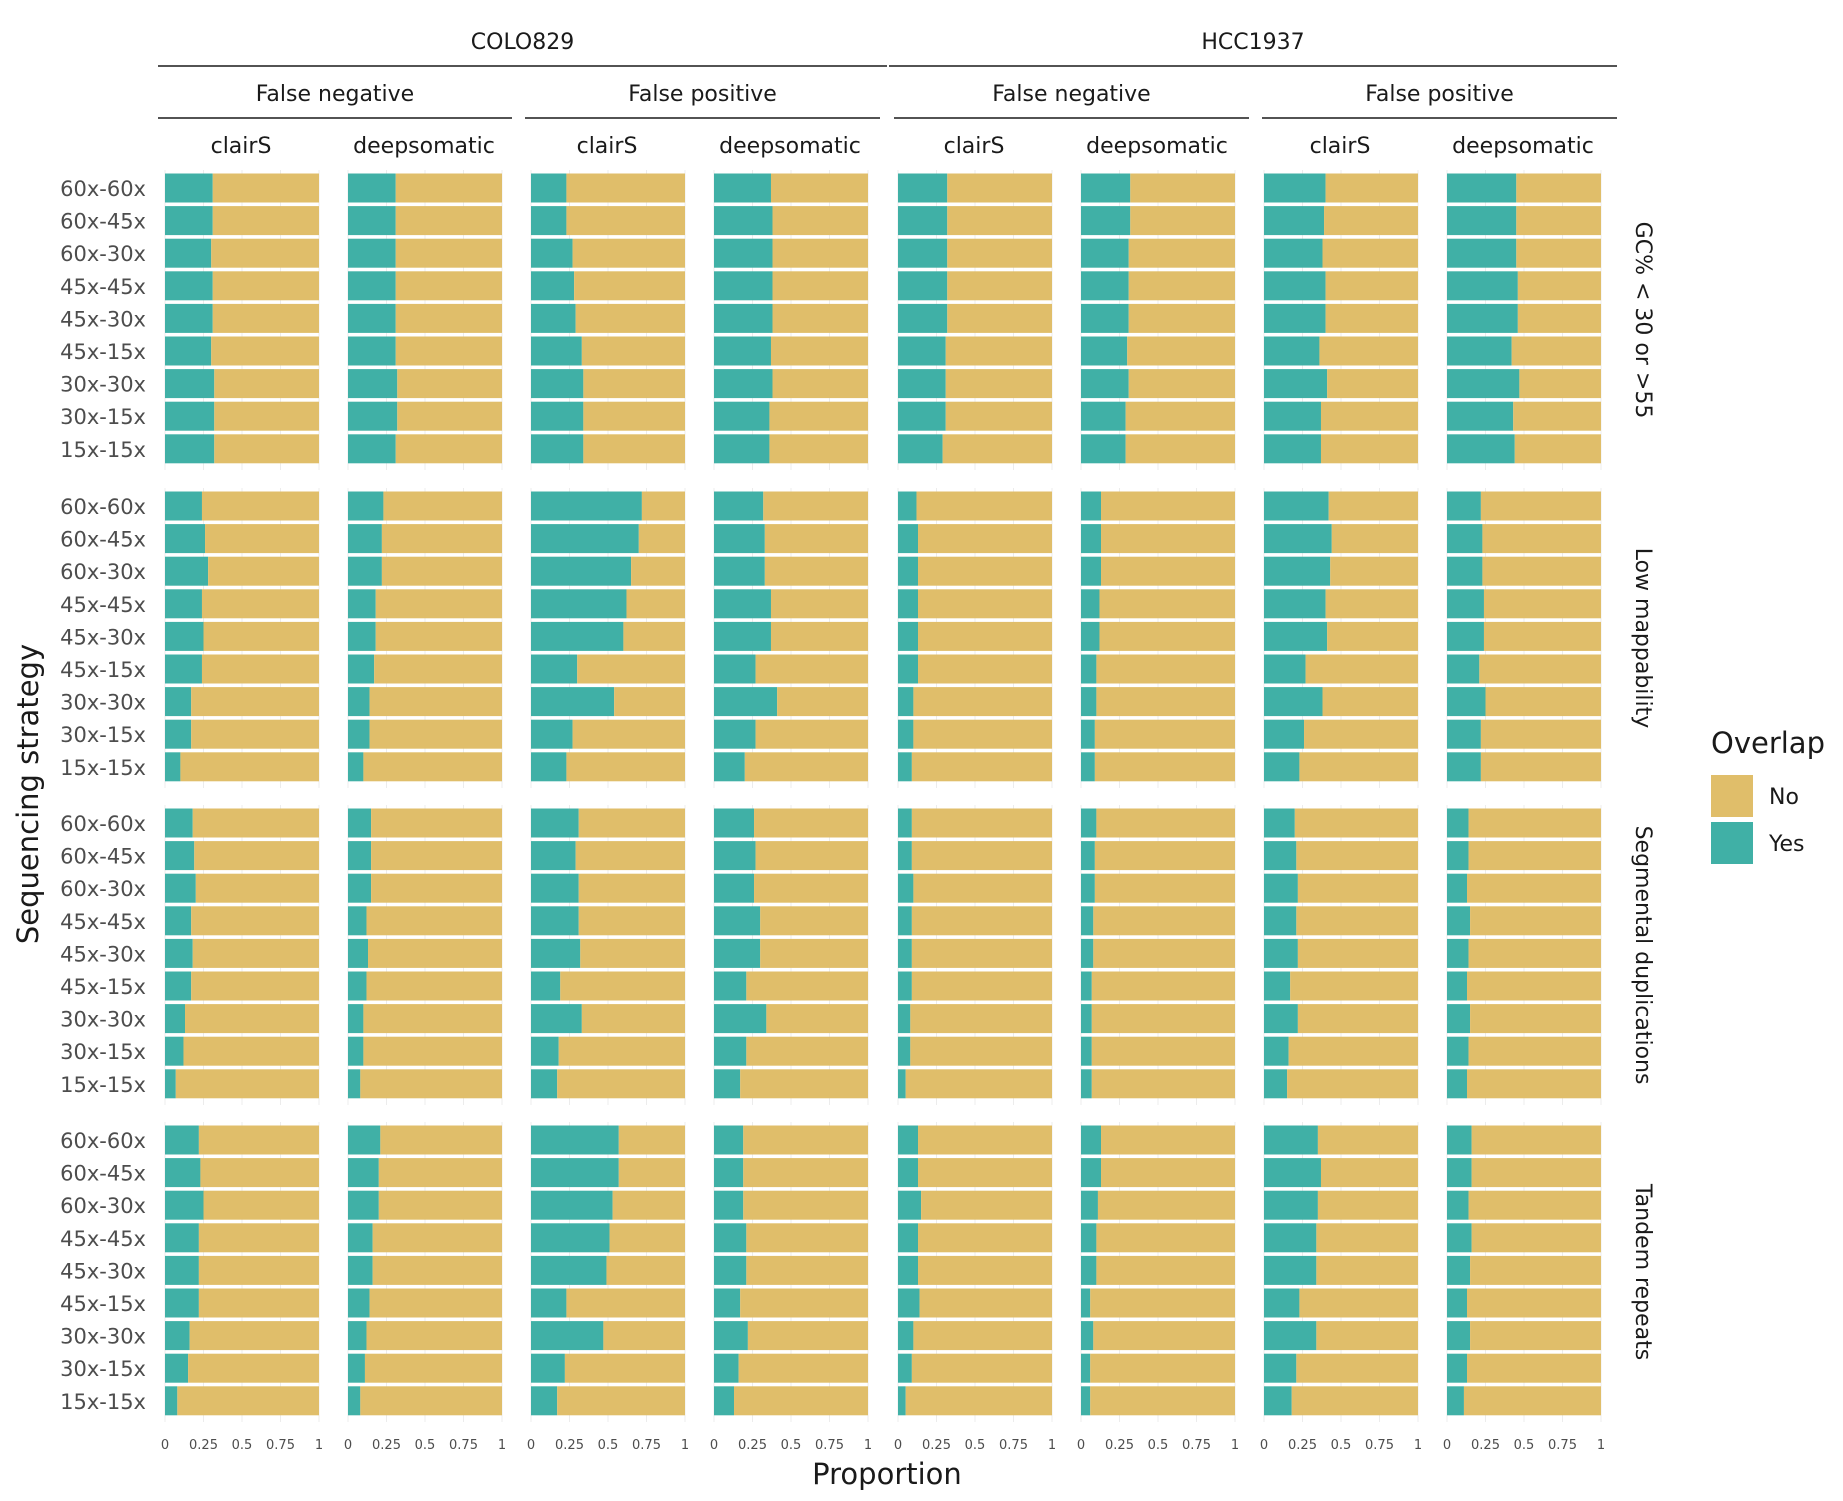 The height and width of the screenshot is (1501, 1843). What do you see at coordinates (1439, 94) in the screenshot?
I see `strip-error-type-label: False positive` at bounding box center [1439, 94].